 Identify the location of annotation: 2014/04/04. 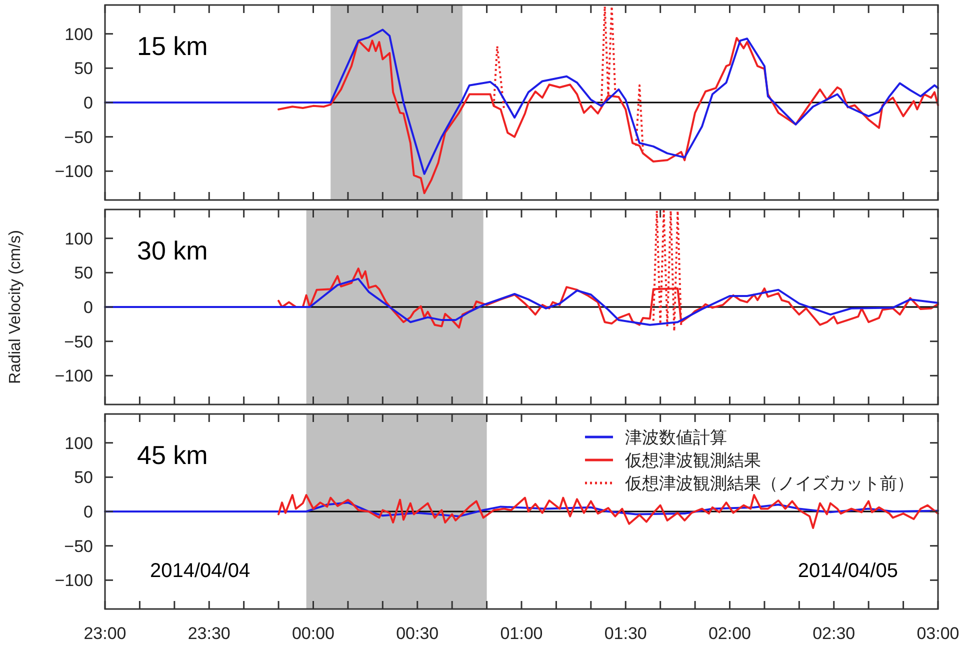
(200, 571).